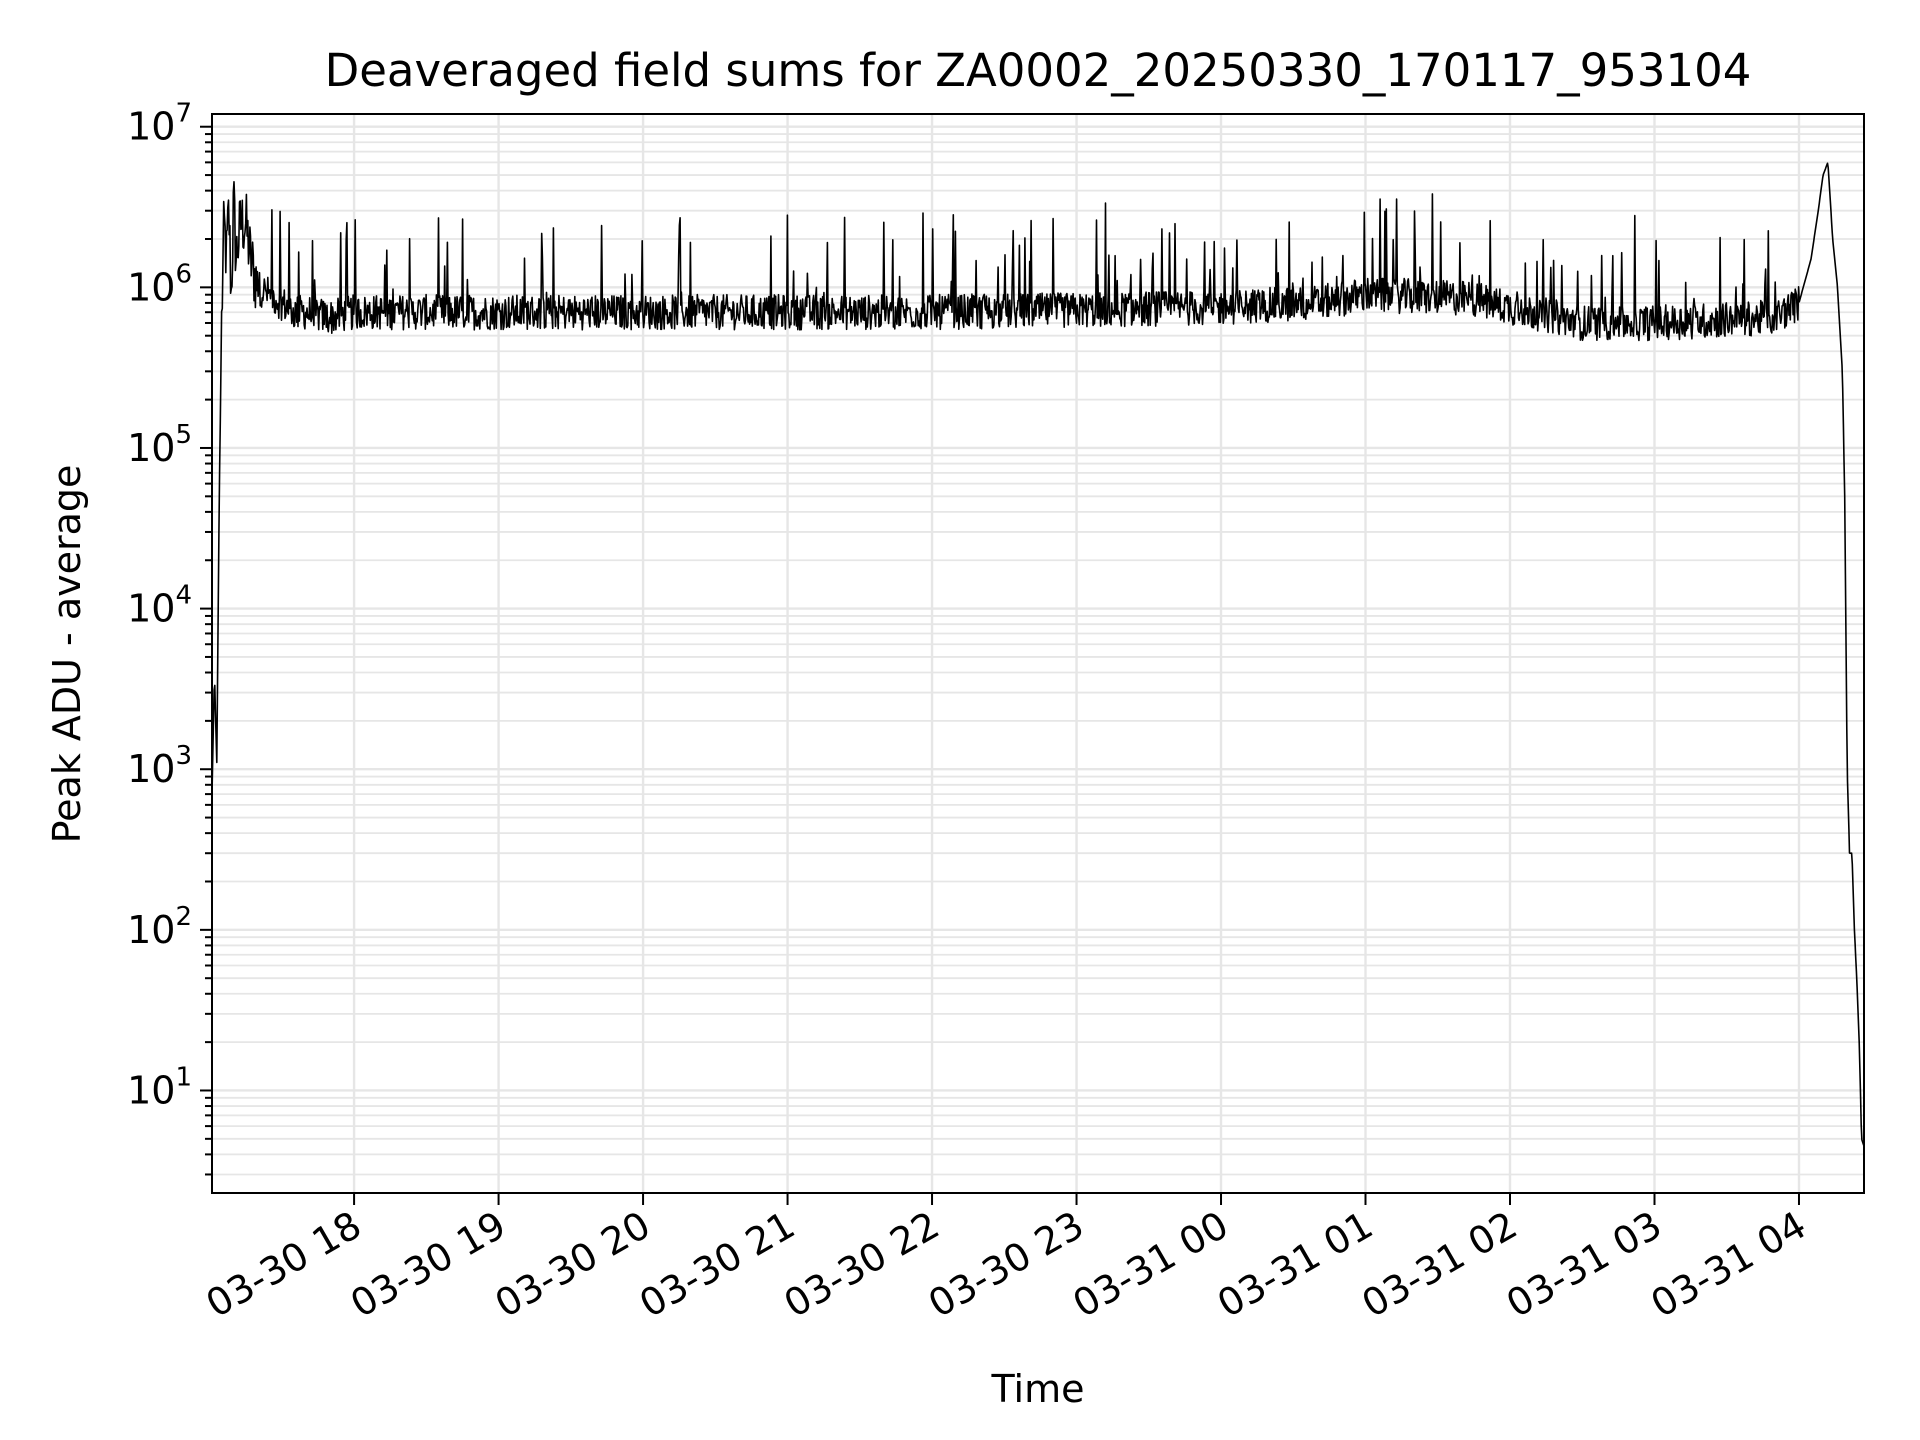 The width and height of the screenshot is (1920, 1440). Describe the element at coordinates (717, 1265) in the screenshot. I see `x-tick-label: 03-30 21` at that location.